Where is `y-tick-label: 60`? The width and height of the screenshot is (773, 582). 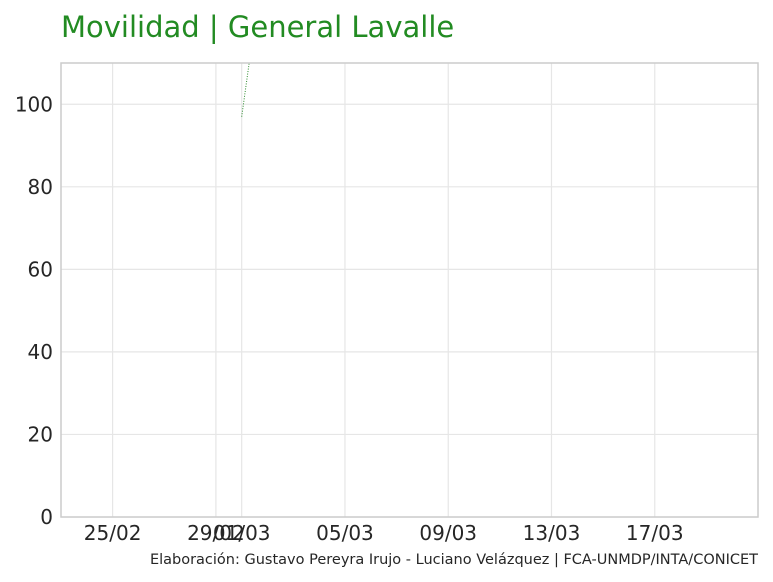 y-tick-label: 60 is located at coordinates (40, 269).